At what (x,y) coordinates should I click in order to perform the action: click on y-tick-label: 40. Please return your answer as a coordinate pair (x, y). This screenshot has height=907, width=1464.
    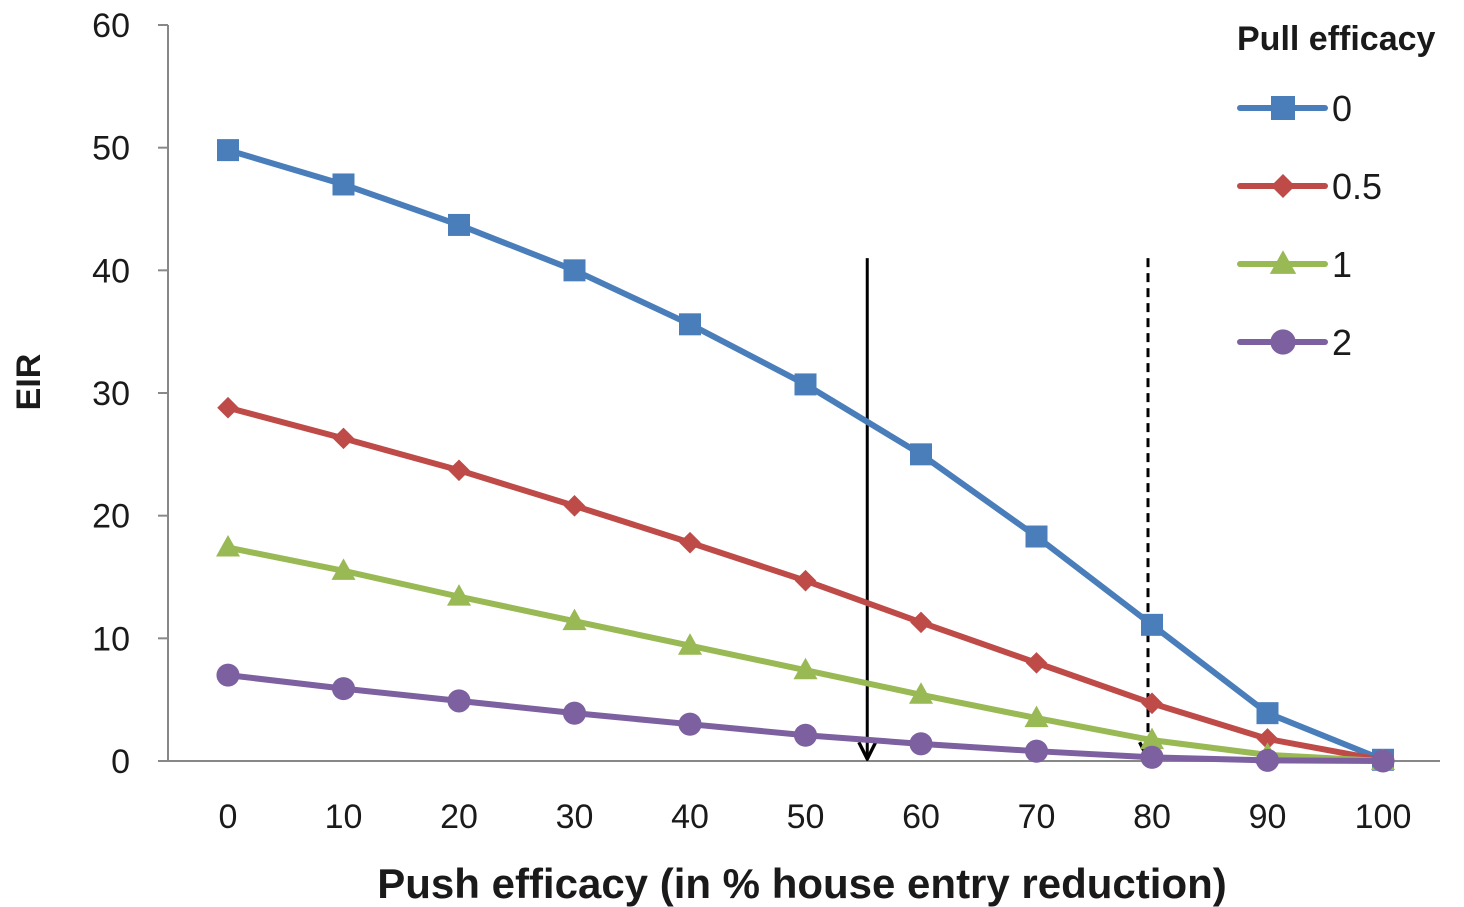
    Looking at the image, I should click on (111, 271).